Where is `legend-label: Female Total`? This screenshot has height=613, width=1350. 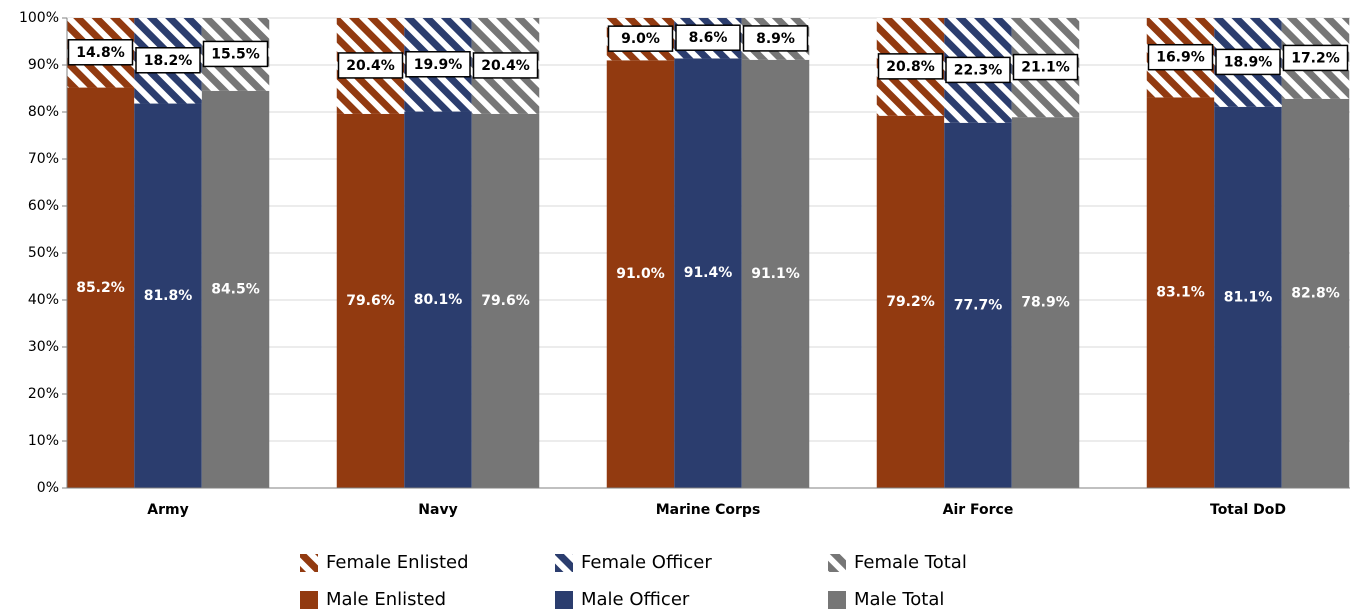
legend-label: Female Total is located at coordinates (910, 562).